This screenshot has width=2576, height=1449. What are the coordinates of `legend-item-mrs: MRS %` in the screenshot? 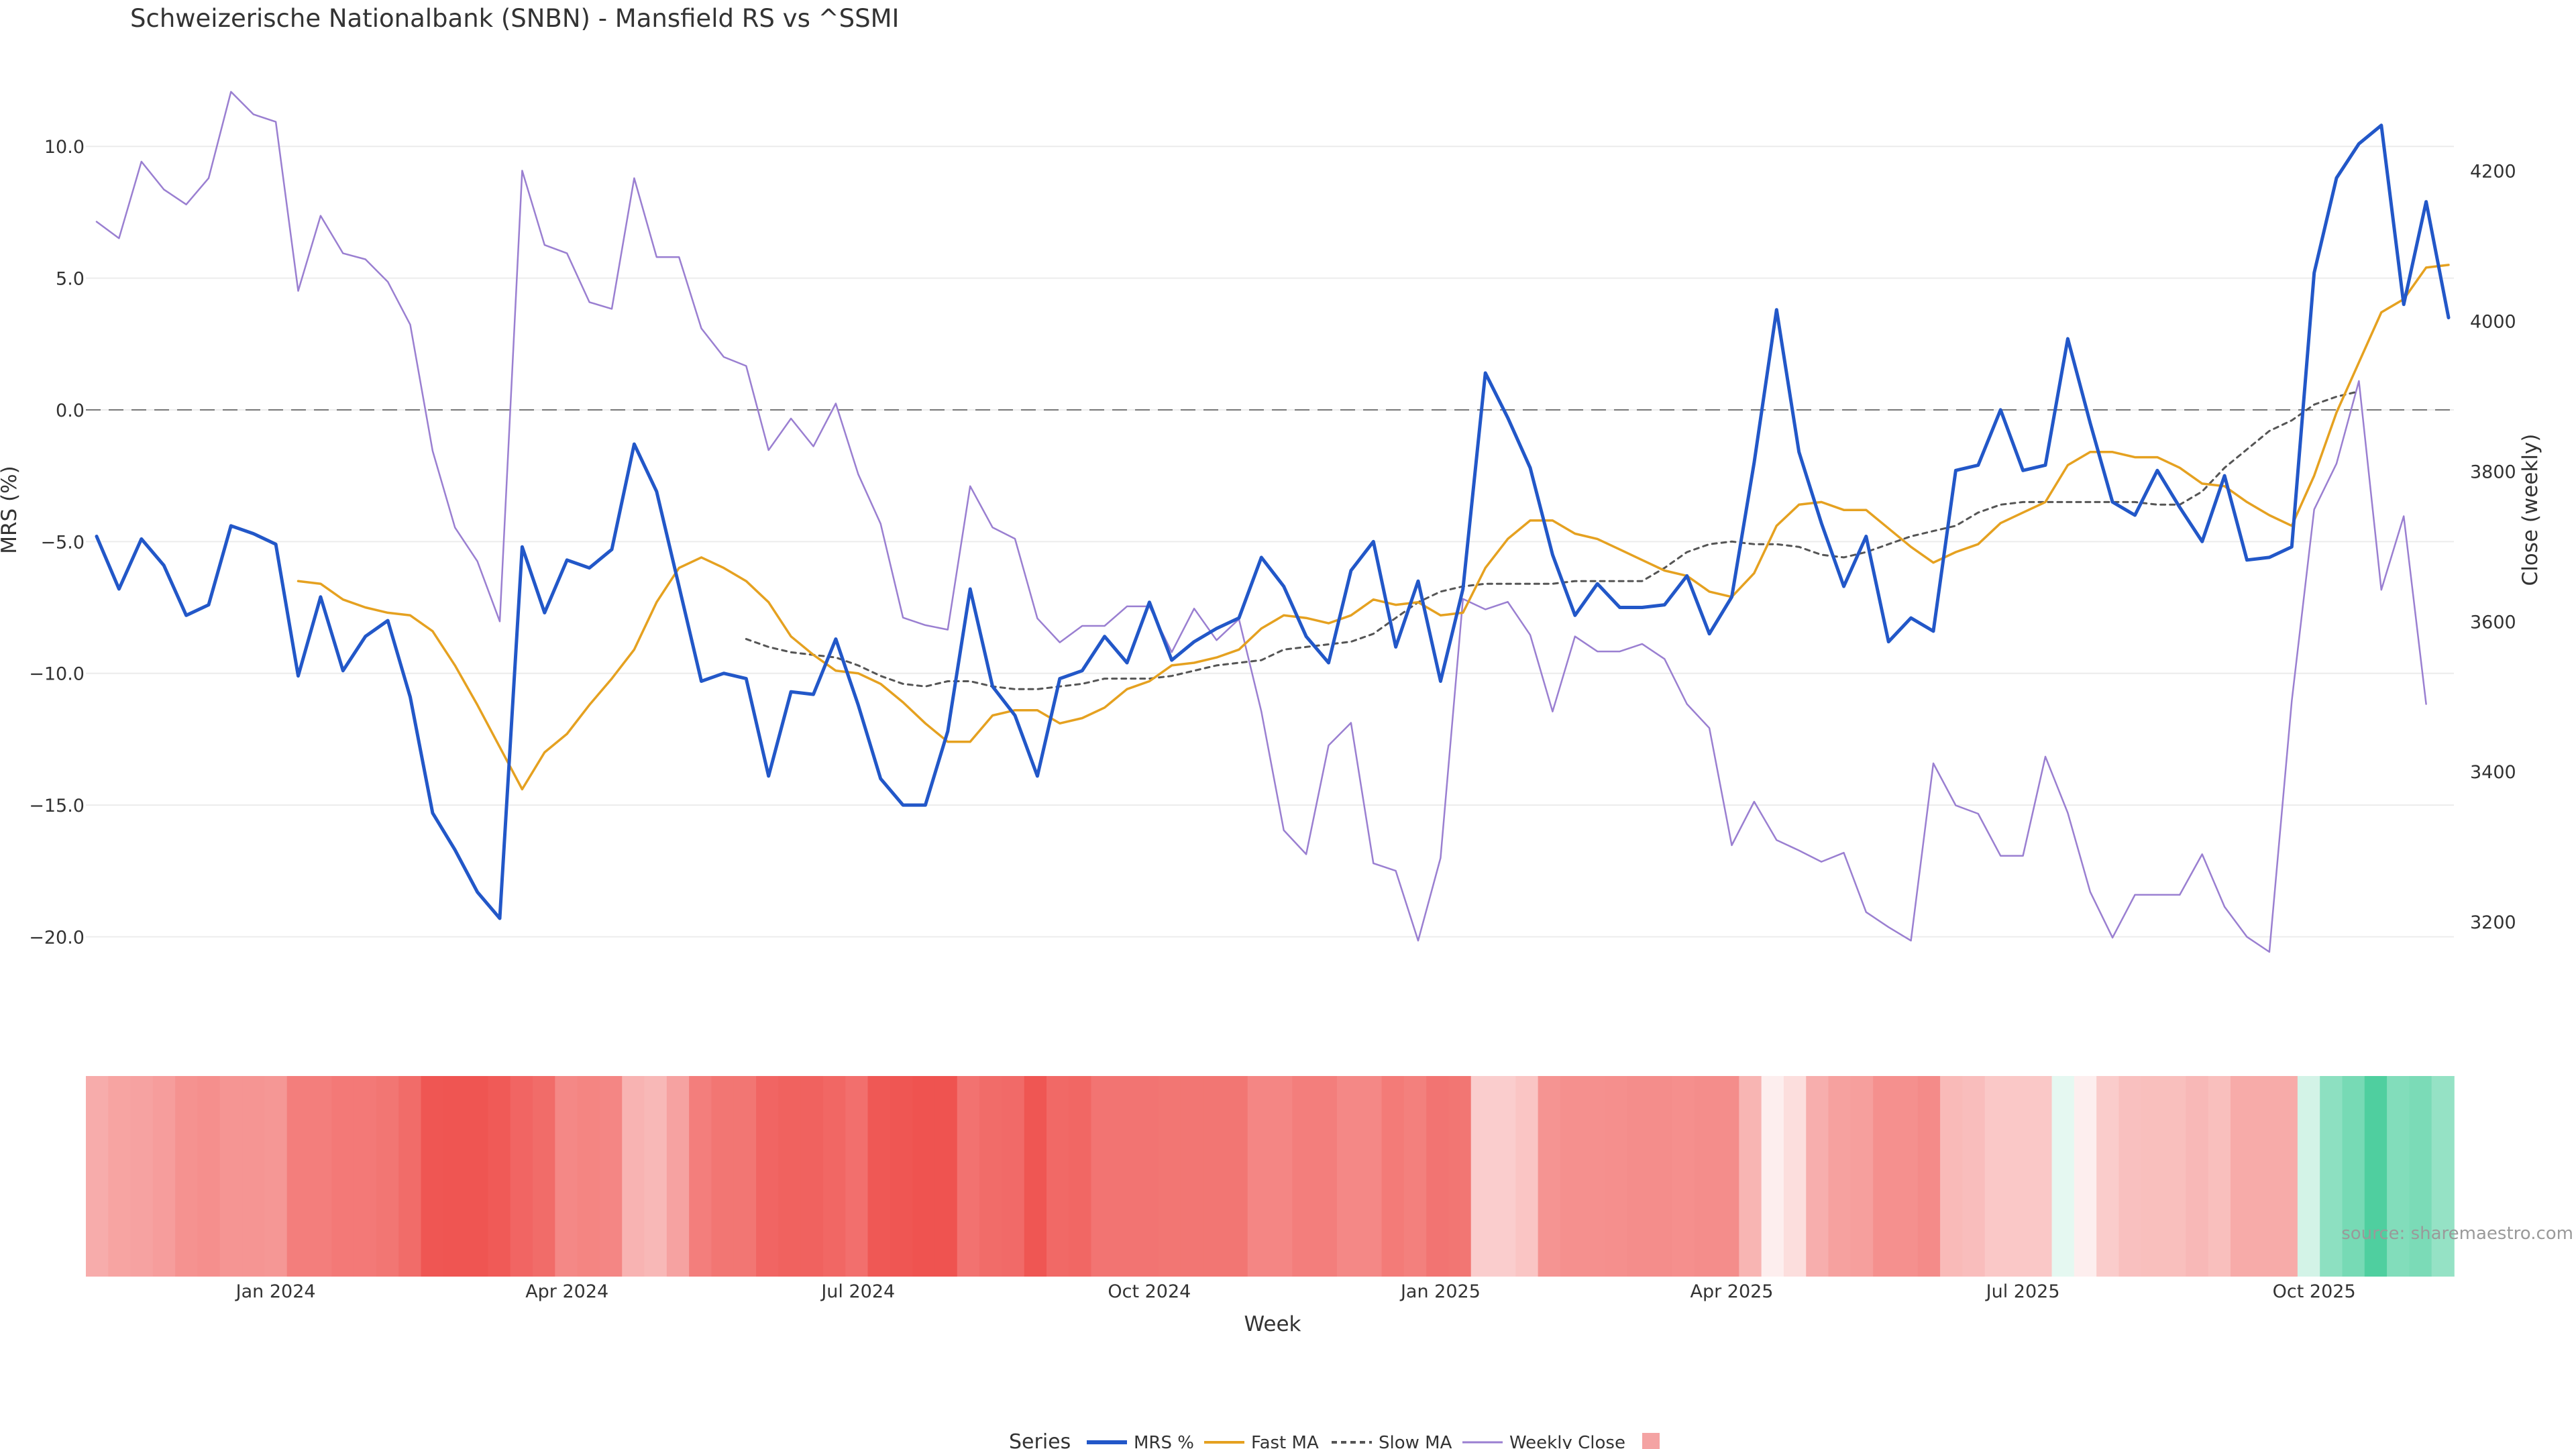 It's located at (1140, 1441).